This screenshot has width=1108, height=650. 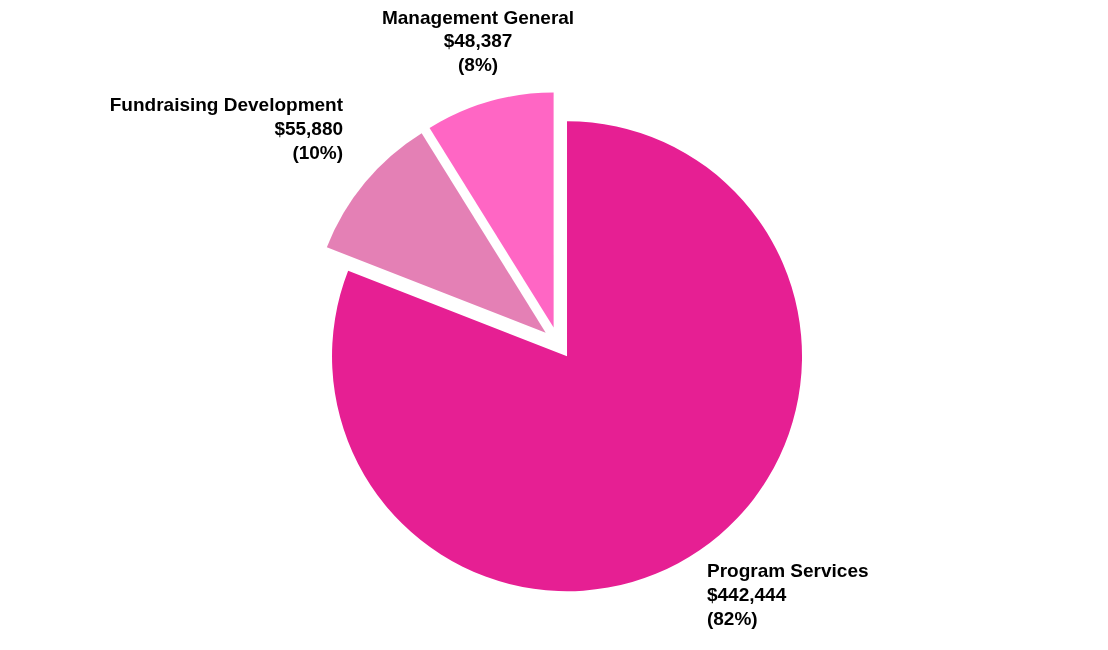 I want to click on slice-label: Fundraising Development, so click(x=226, y=105).